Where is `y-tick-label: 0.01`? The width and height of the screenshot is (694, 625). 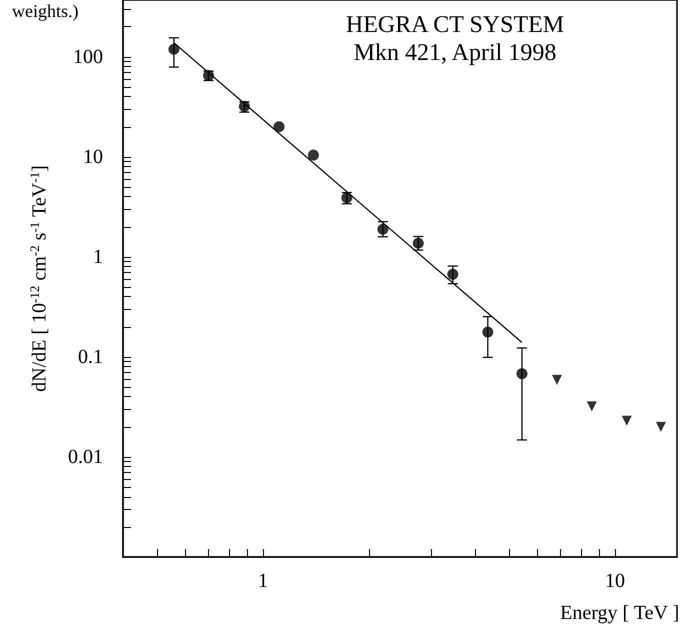 y-tick-label: 0.01 is located at coordinates (85, 457).